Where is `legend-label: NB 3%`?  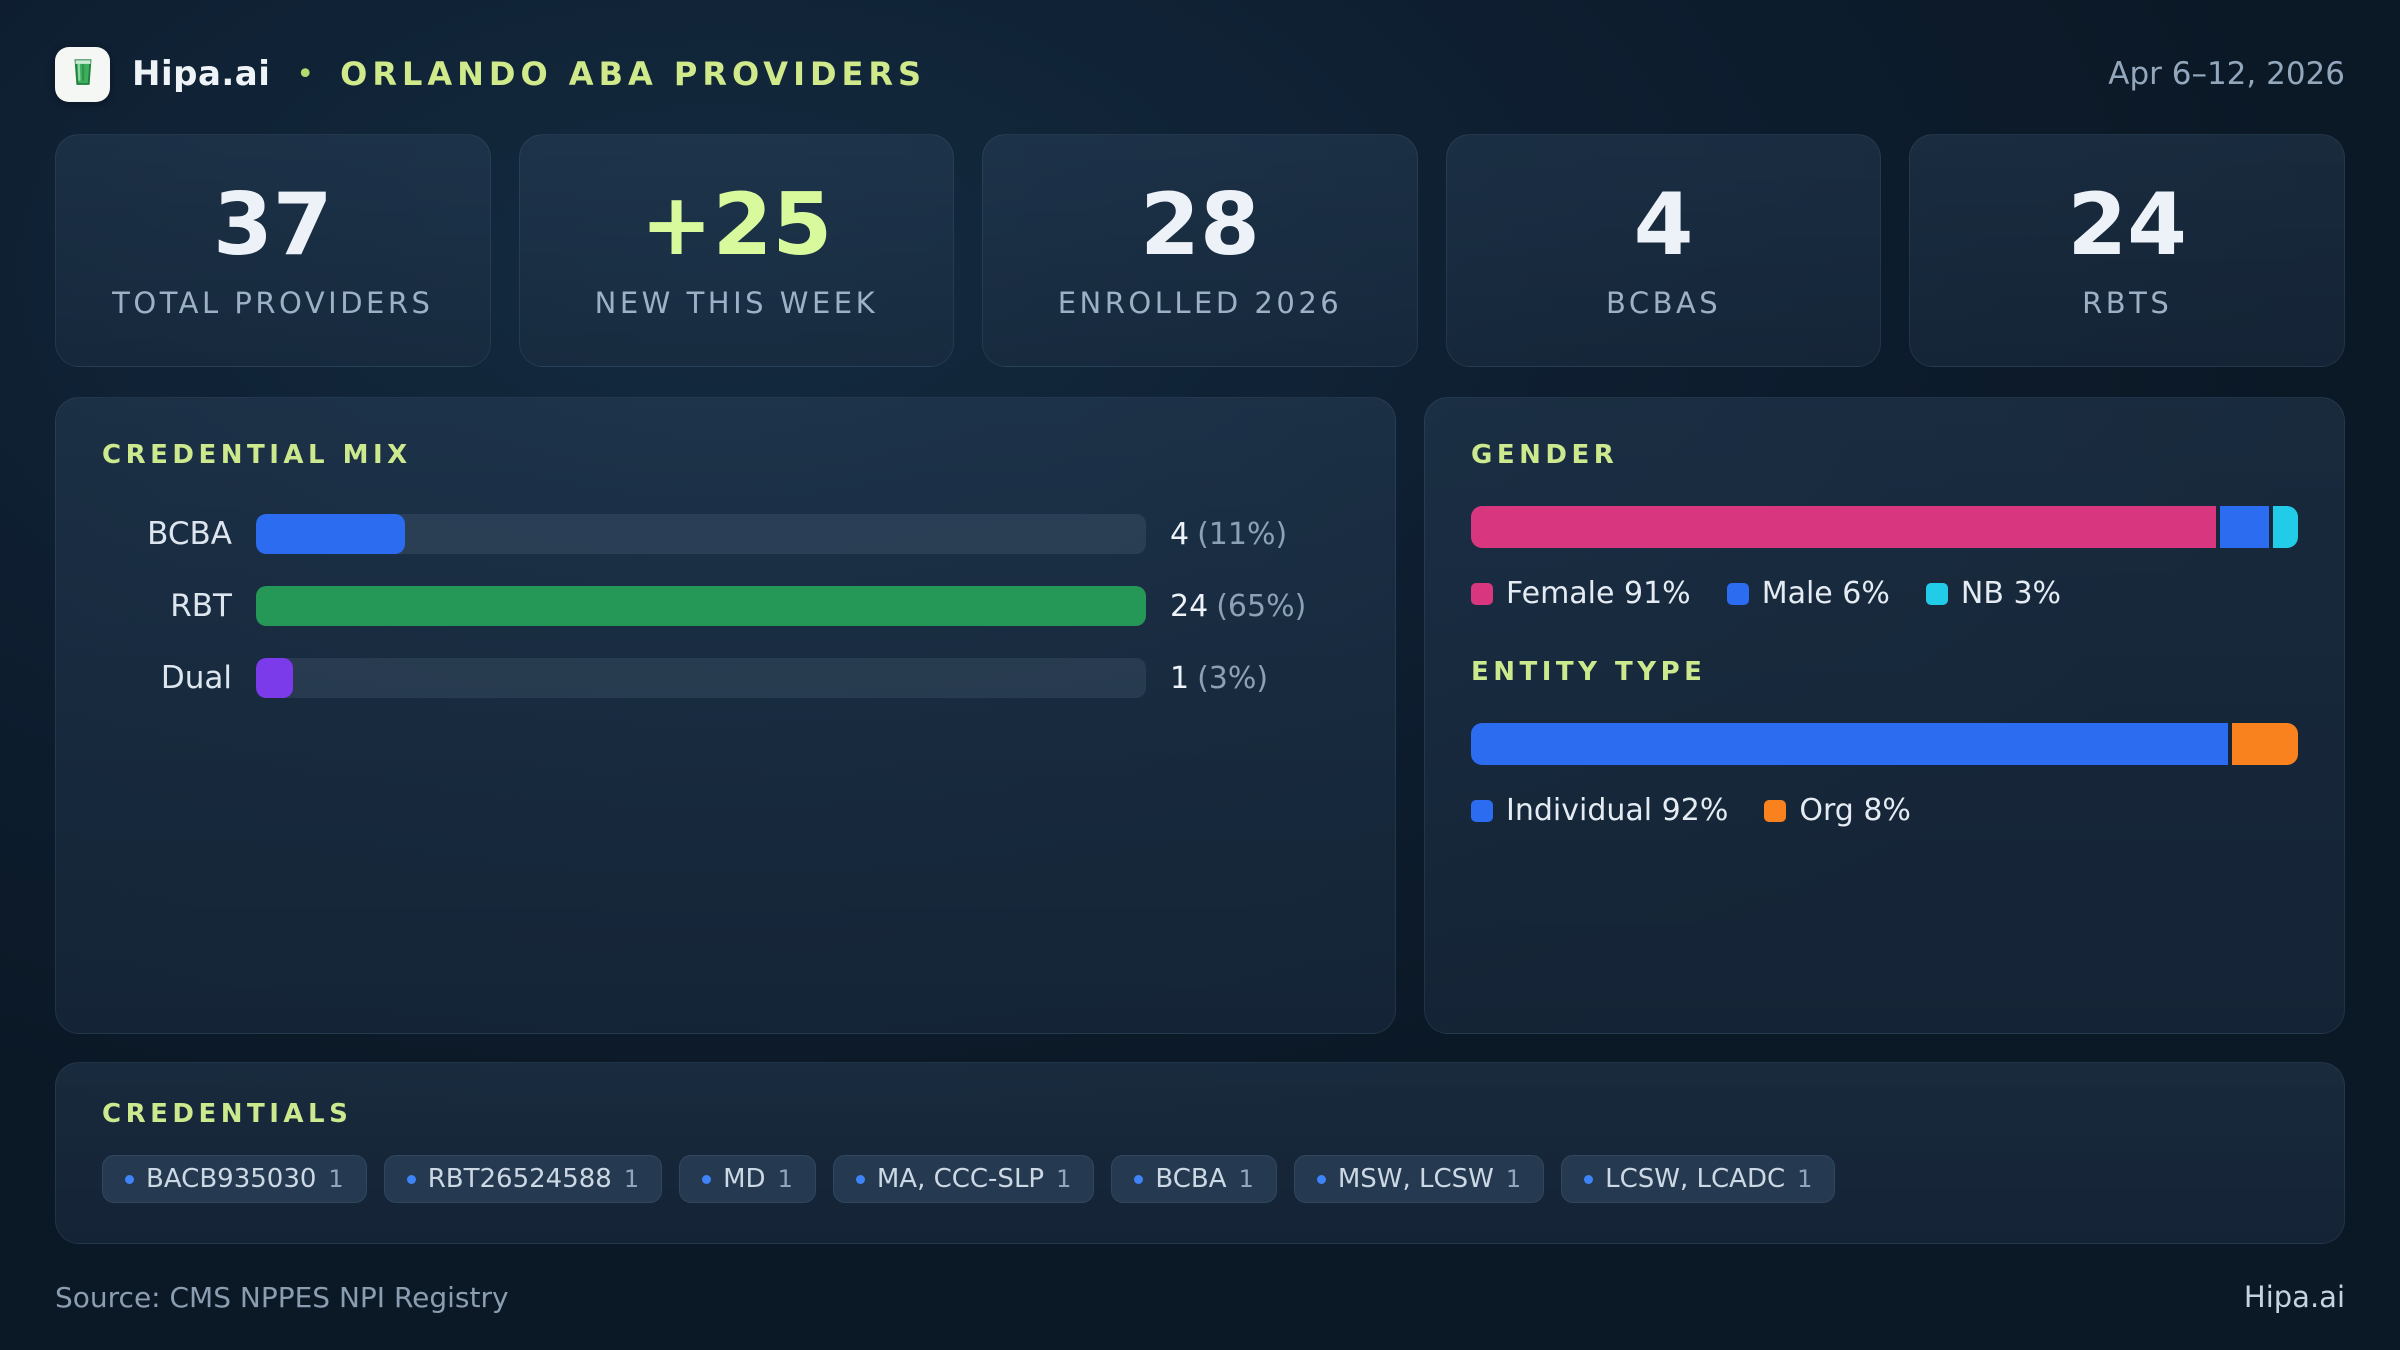
legend-label: NB 3% is located at coordinates (2011, 594).